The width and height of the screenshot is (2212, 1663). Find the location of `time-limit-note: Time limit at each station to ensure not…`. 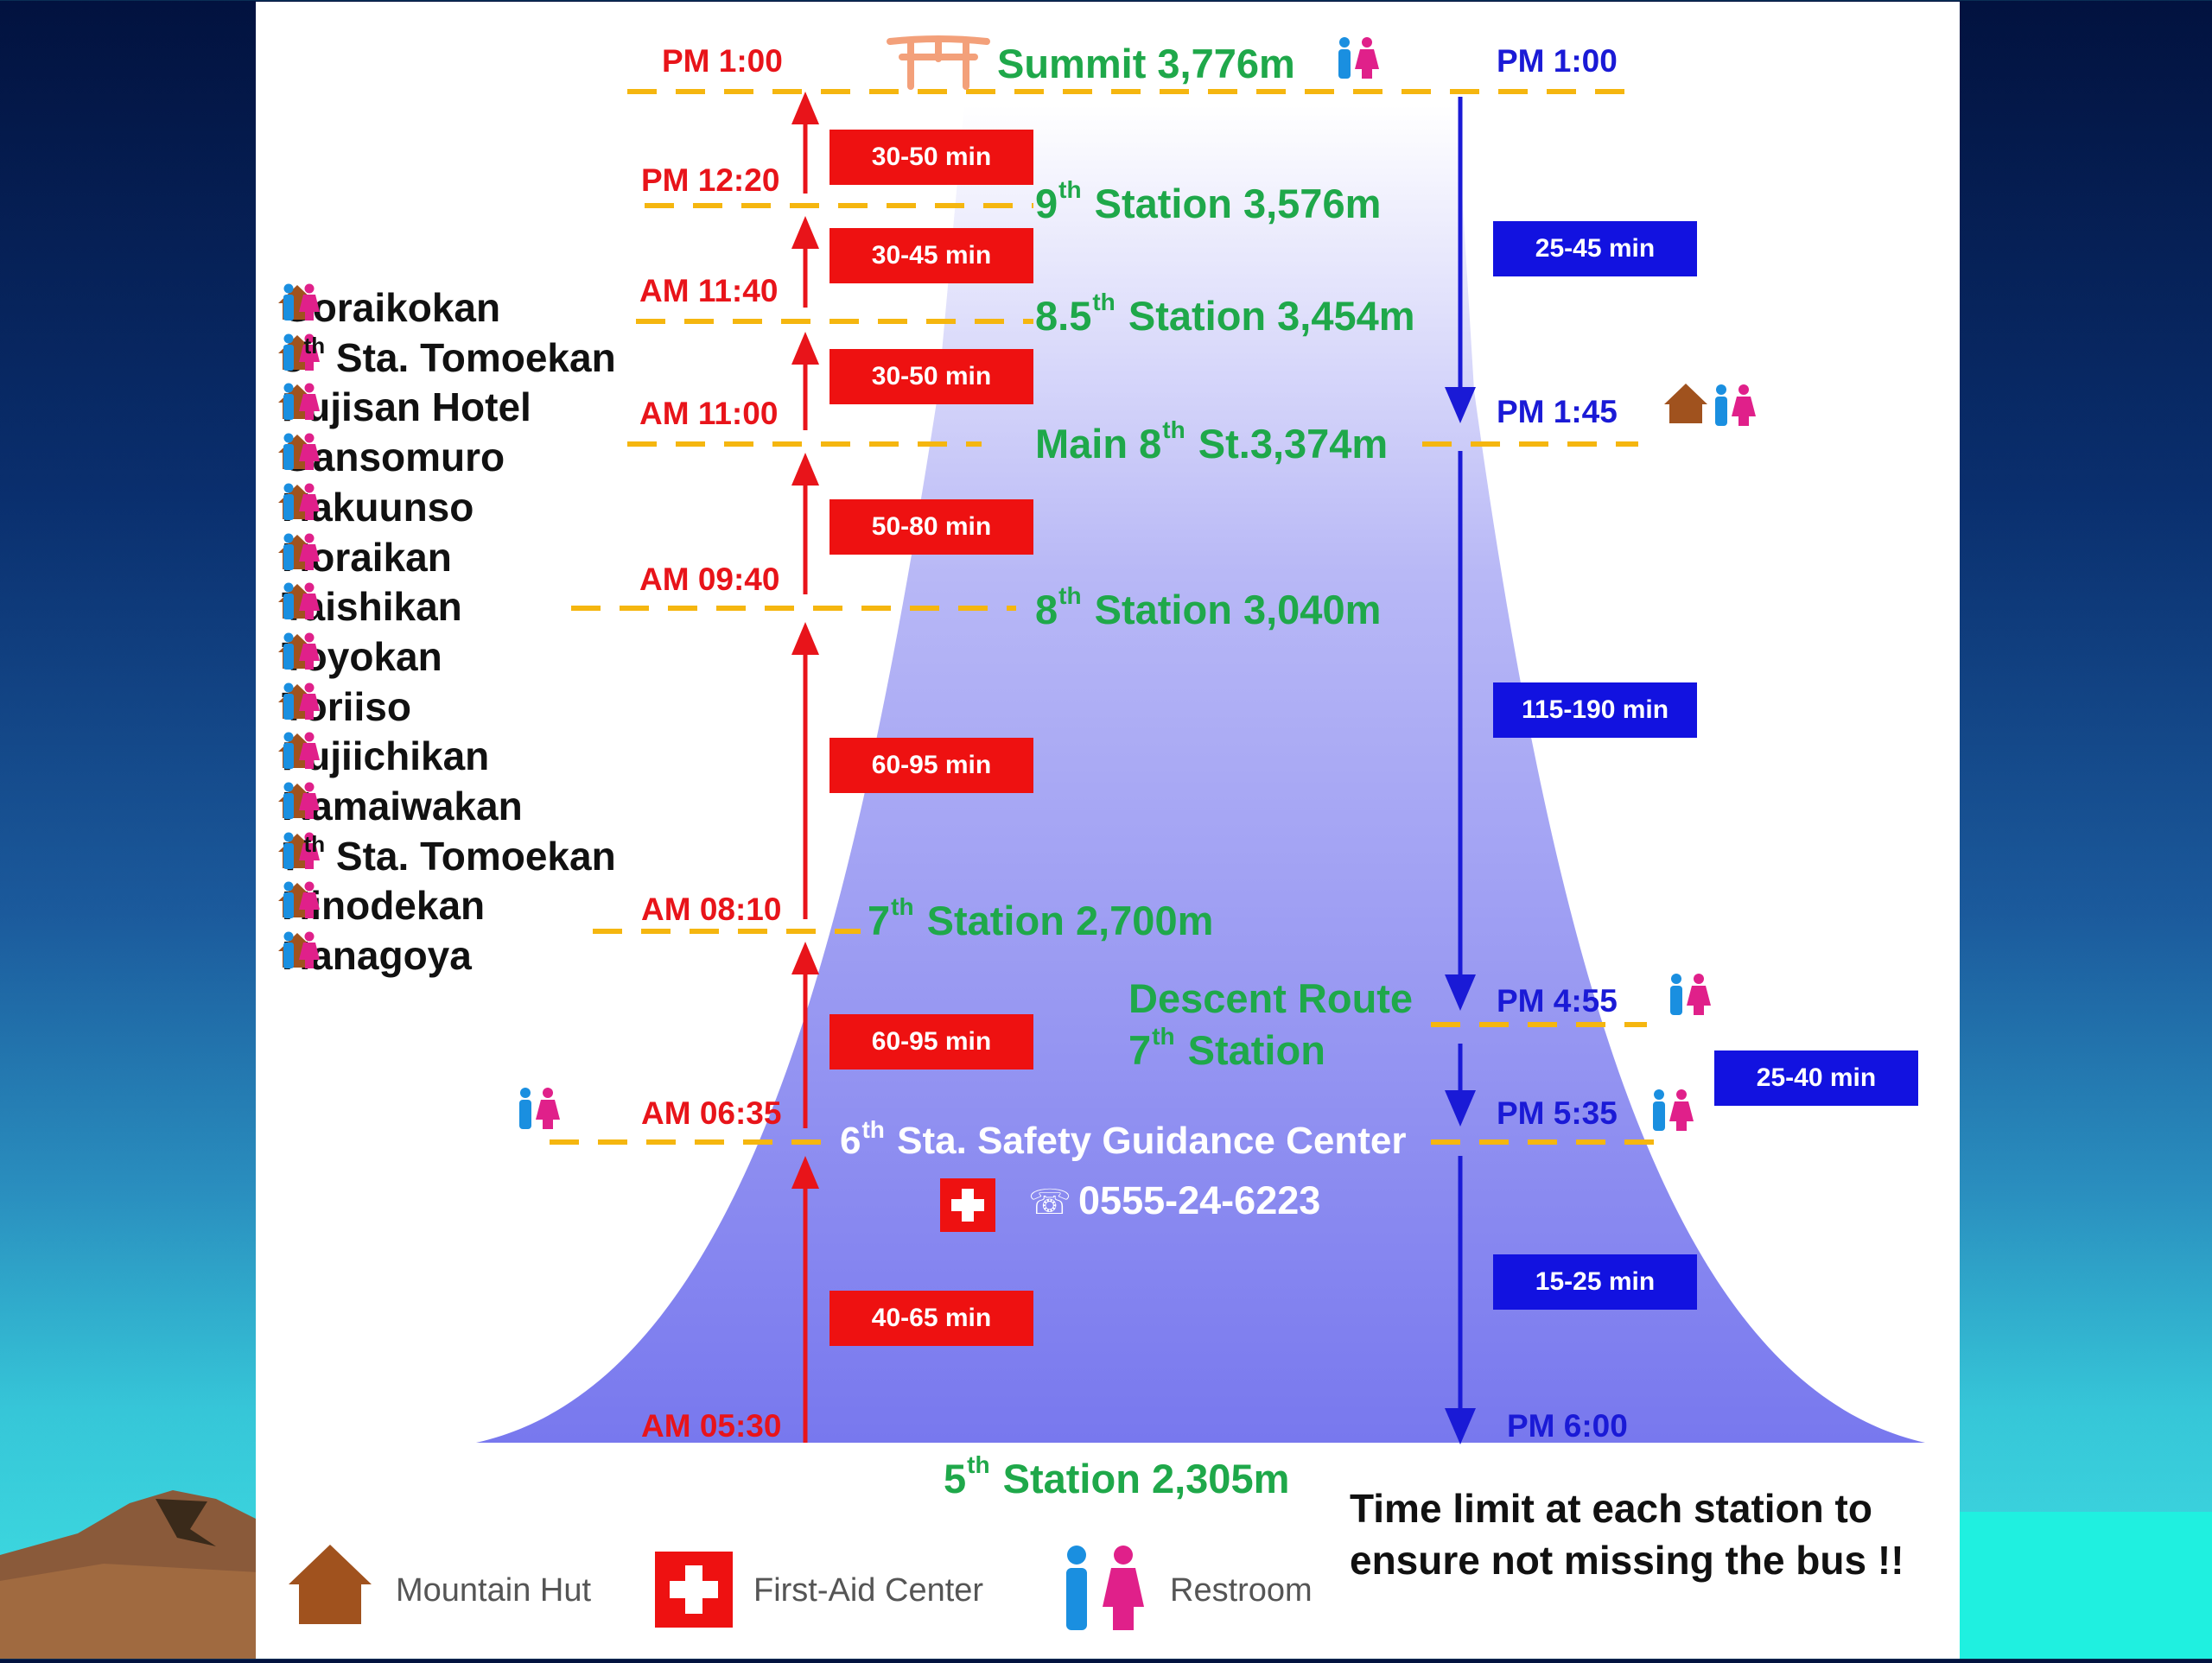

time-limit-note: Time limit at each station to ensure not… is located at coordinates (1627, 1535).